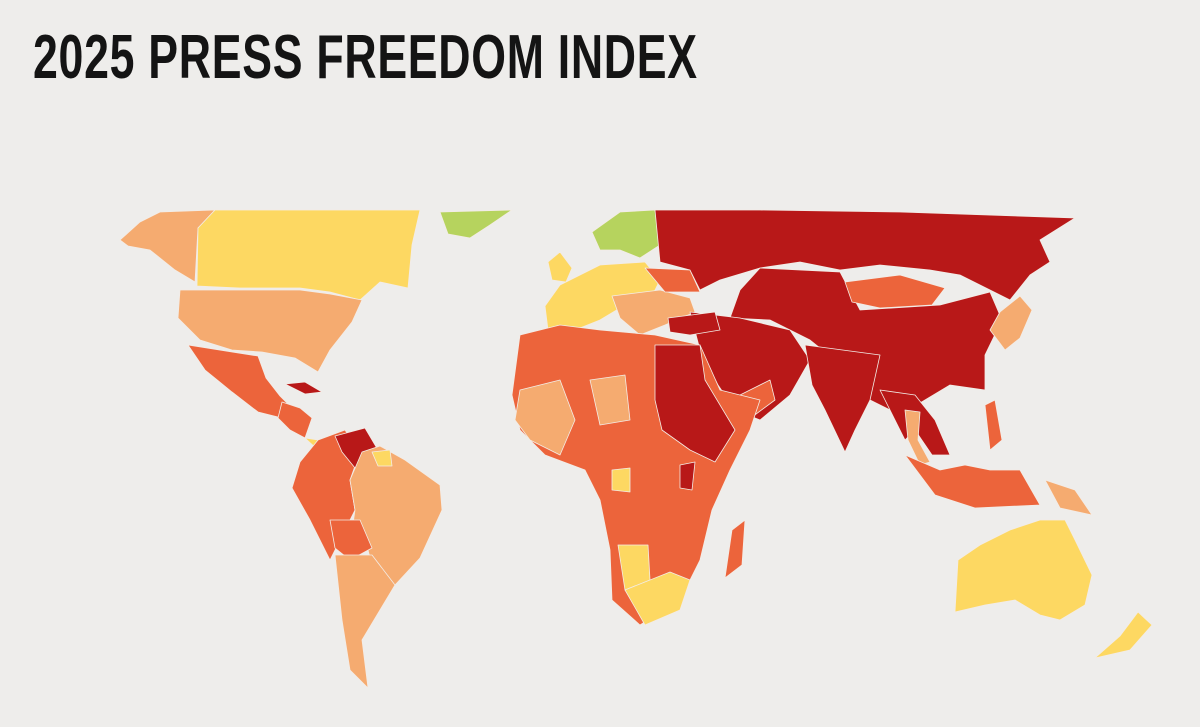  Describe the element at coordinates (1068, 497) in the screenshot. I see `region-papua` at that location.